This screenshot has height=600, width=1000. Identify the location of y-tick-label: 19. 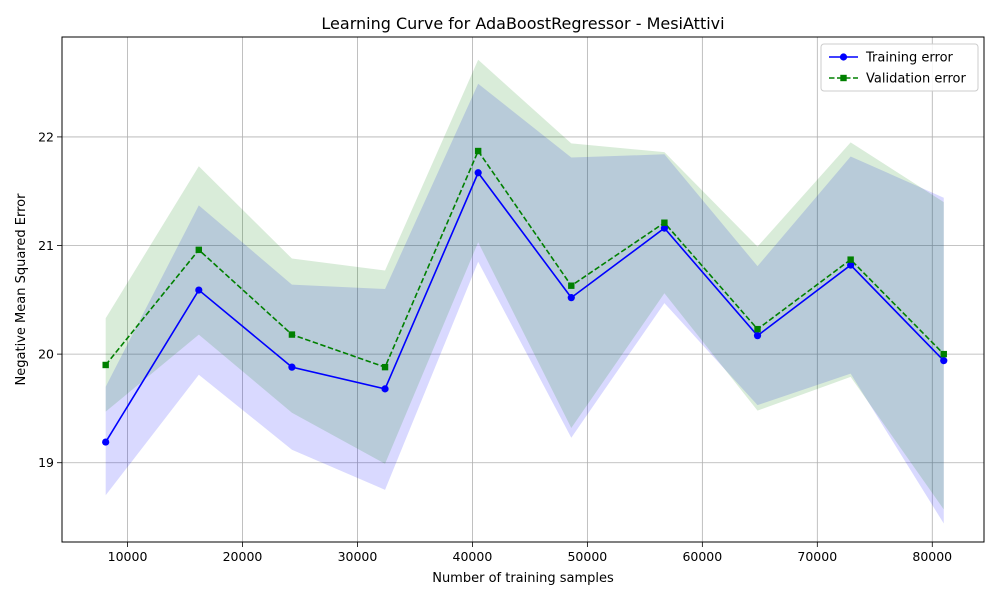
(46, 462).